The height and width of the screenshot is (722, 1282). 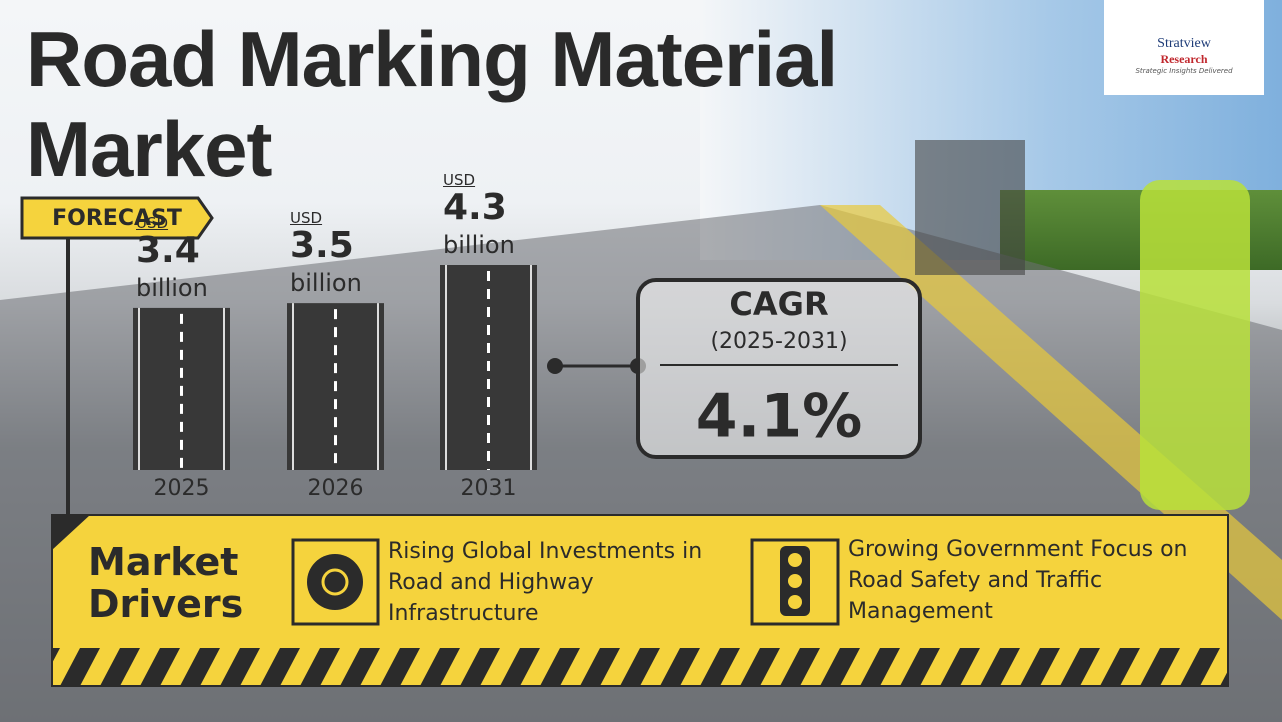 I want to click on hazard-stripes, so click(x=640, y=667).